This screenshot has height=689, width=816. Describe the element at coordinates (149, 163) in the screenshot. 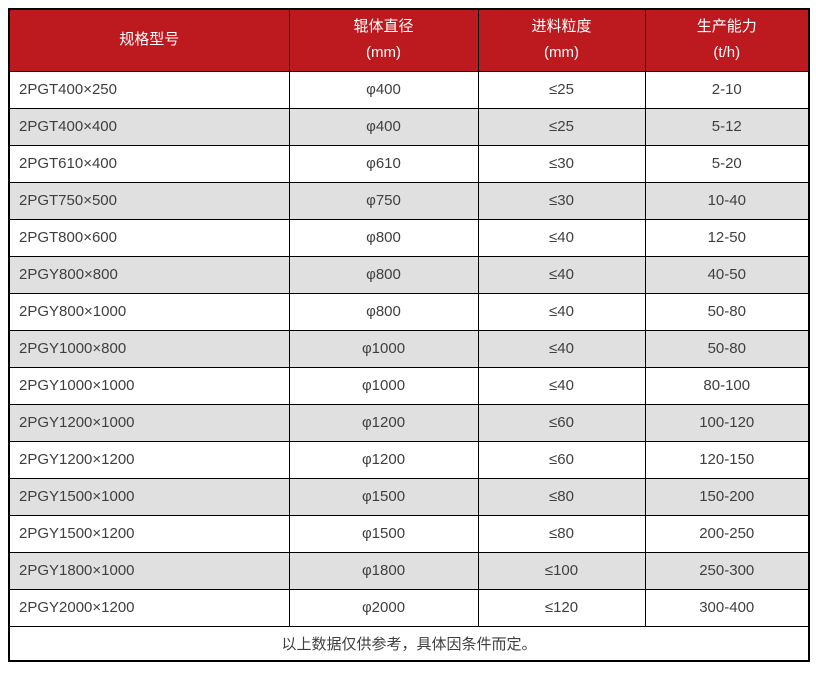

I see `cell-model: 2PGT610×400` at that location.